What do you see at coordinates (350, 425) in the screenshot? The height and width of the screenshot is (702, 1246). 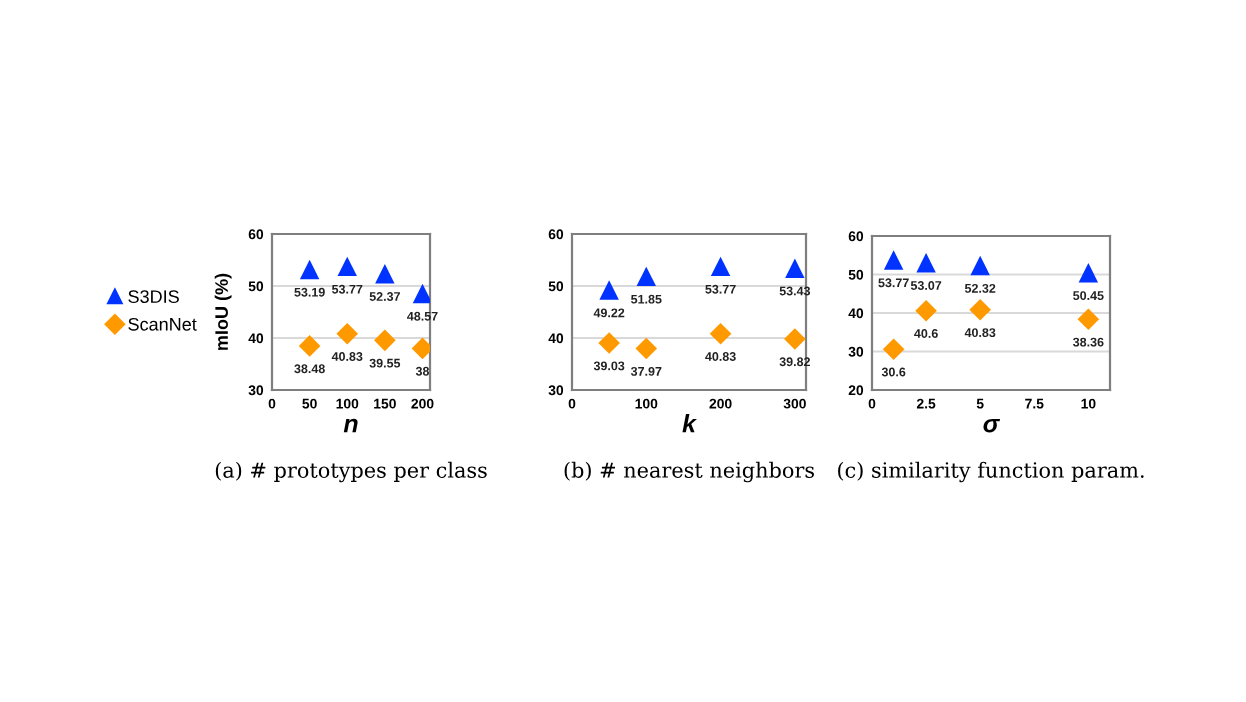 I see `x-axis-title: n` at bounding box center [350, 425].